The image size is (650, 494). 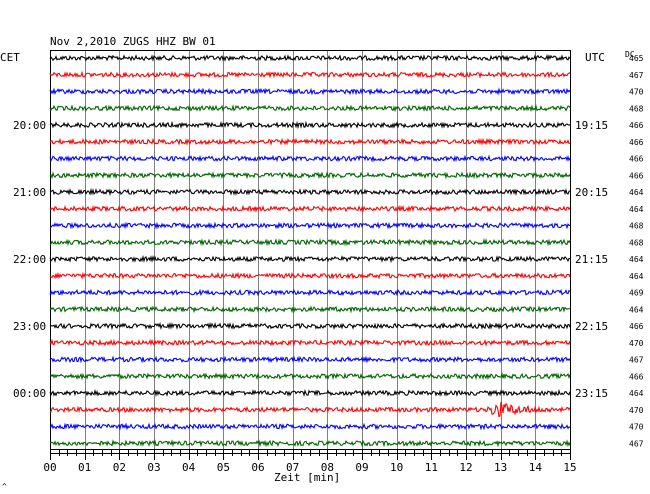 I want to click on utc-hour-label: 20:15, so click(x=591, y=192).